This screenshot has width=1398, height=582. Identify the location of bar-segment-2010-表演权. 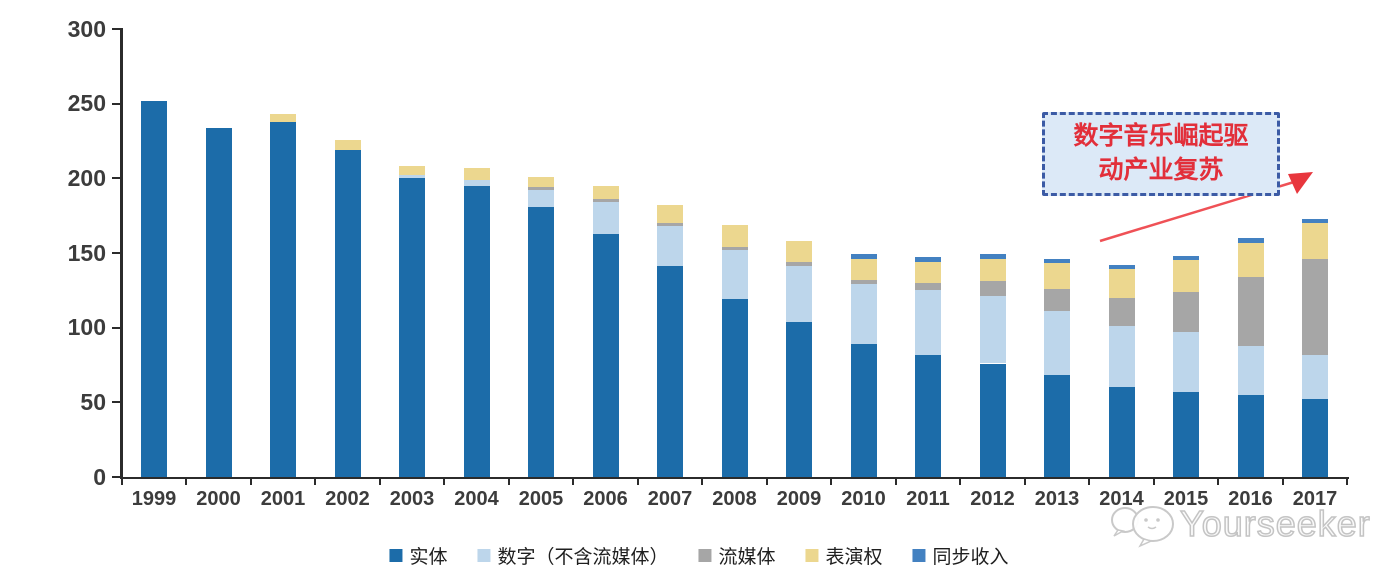
(863, 269).